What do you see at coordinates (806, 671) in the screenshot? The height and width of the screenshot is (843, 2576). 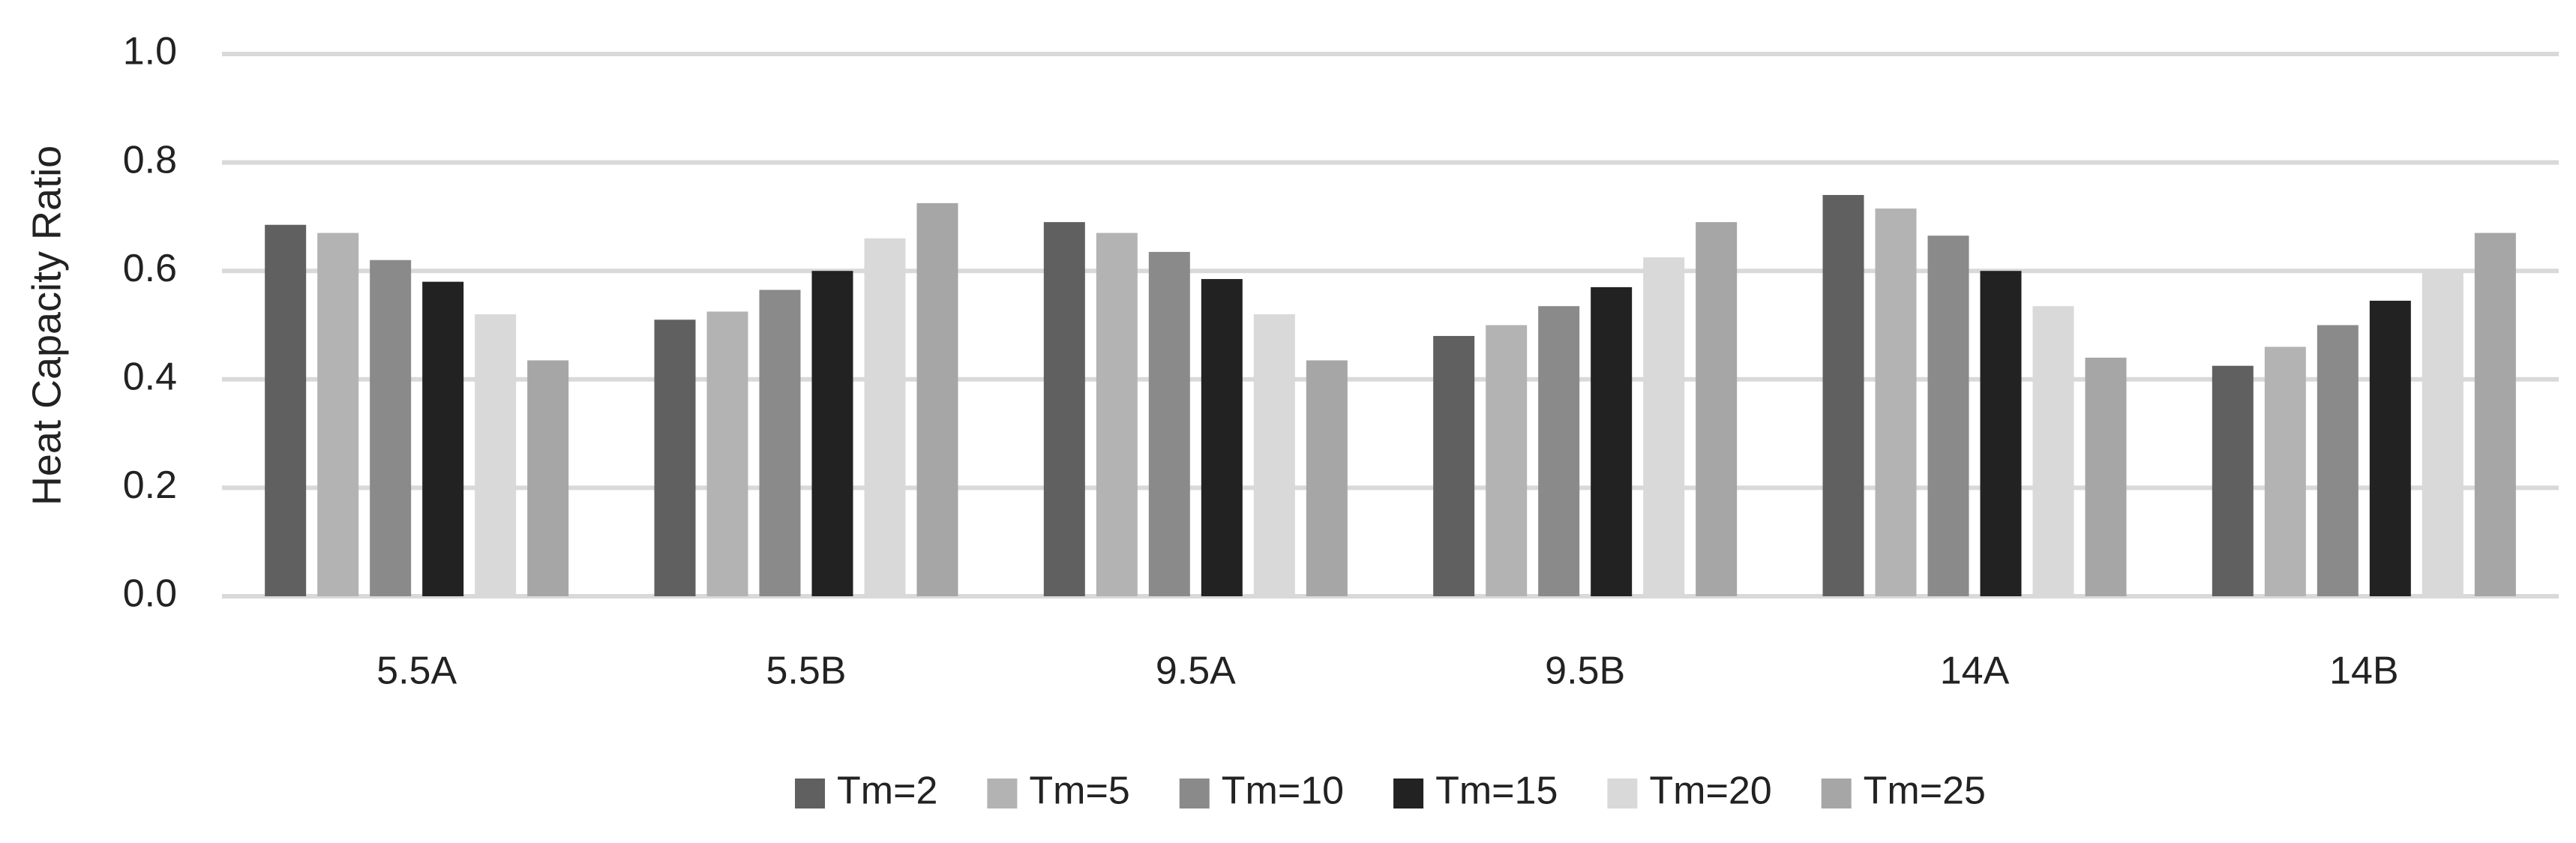 I see `x-tick-label: 5.5B` at bounding box center [806, 671].